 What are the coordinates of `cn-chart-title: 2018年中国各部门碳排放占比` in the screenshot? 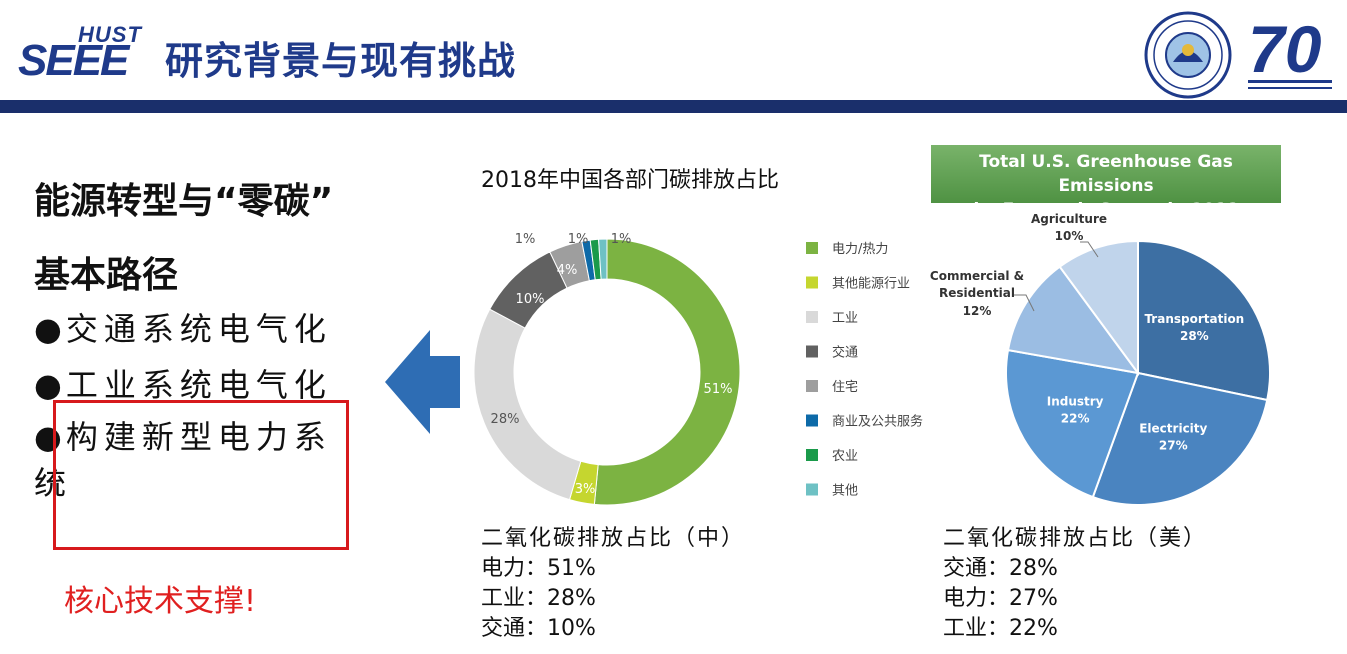 It's located at (630, 180).